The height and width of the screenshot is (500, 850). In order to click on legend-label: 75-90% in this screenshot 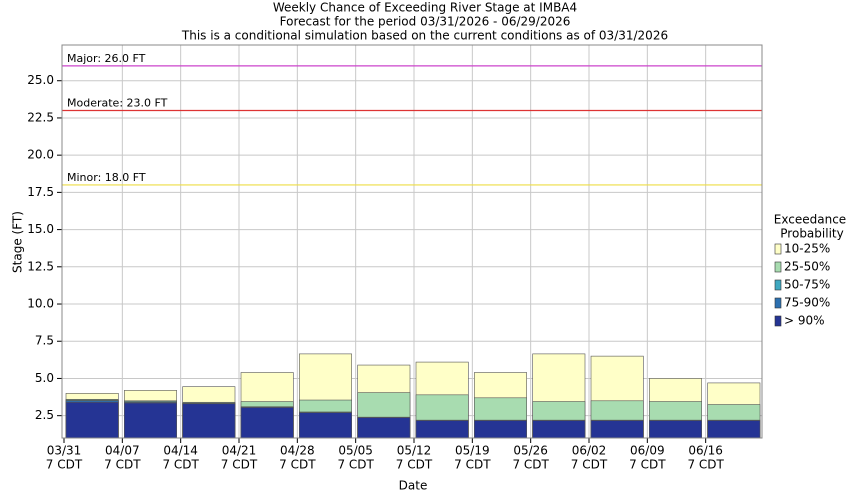, I will do `click(807, 303)`.